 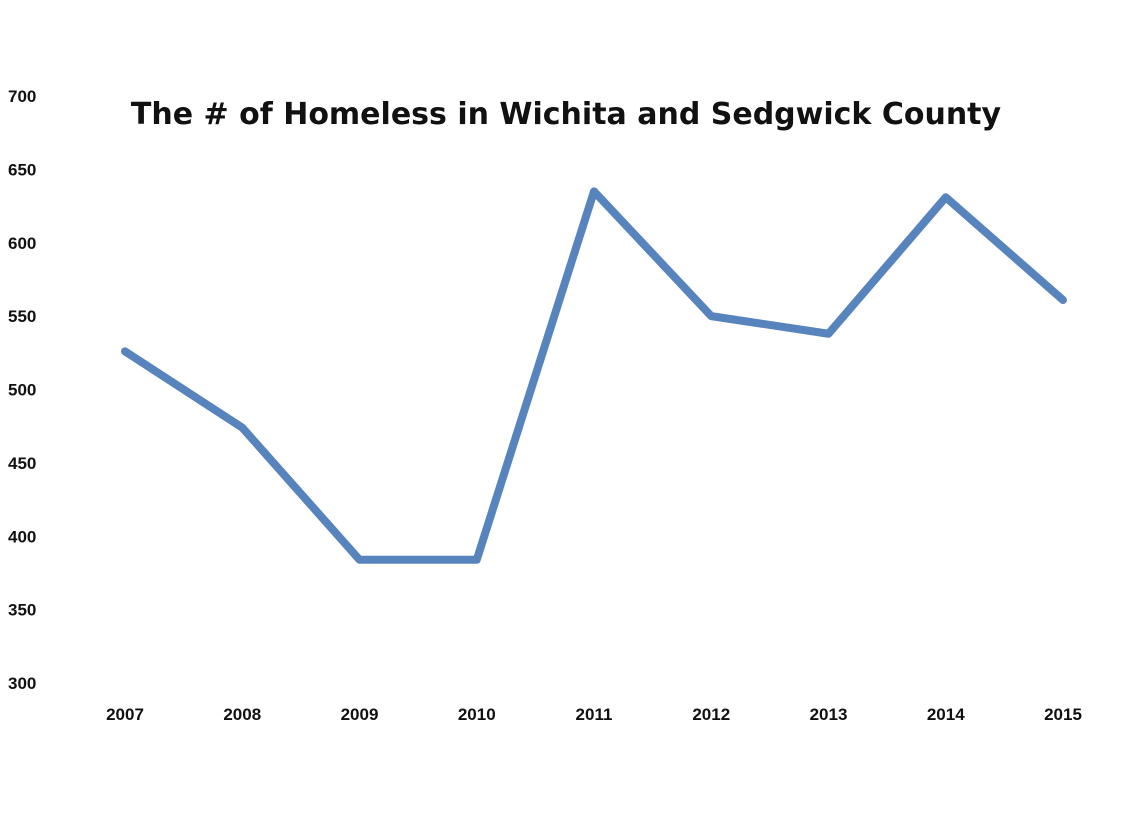 What do you see at coordinates (22, 316) in the screenshot?
I see `y-tick-label: 550` at bounding box center [22, 316].